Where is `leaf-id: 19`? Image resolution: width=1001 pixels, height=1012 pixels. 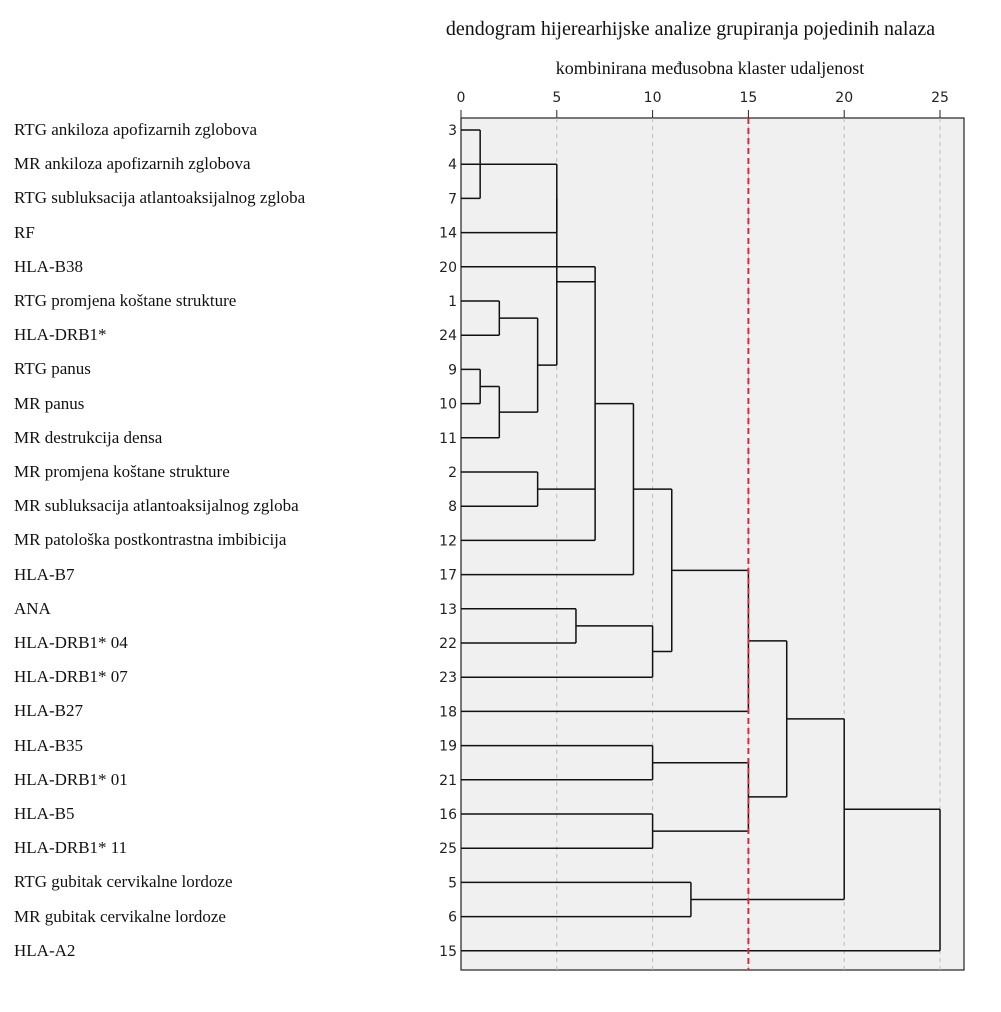
leaf-id: 19 is located at coordinates (448, 747).